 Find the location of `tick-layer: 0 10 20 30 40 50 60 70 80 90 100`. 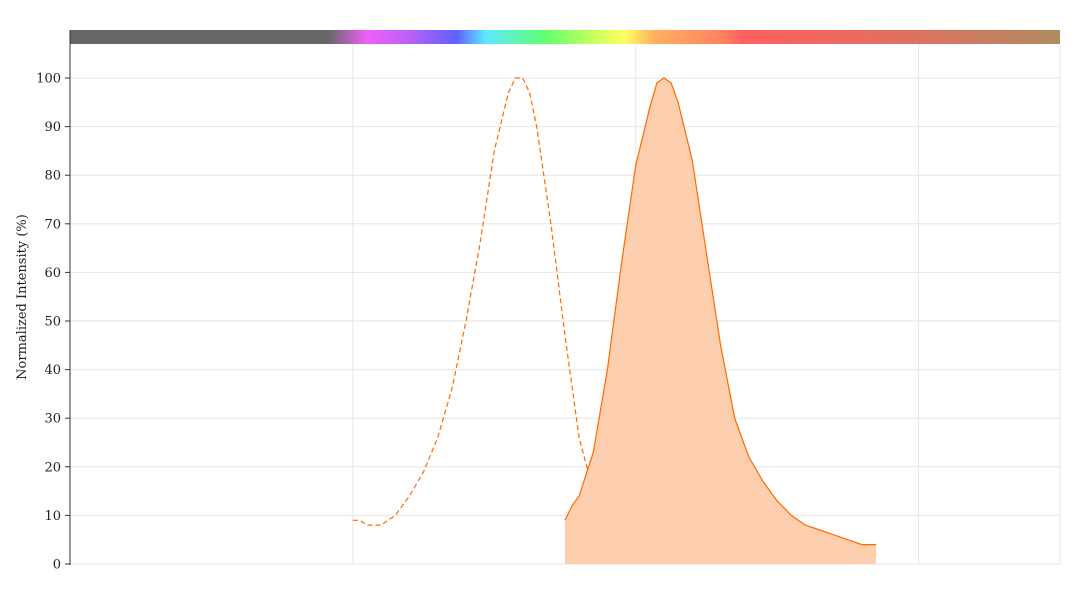

tick-layer: 0 10 20 30 40 50 60 70 80 90 100 is located at coordinates (53, 322).